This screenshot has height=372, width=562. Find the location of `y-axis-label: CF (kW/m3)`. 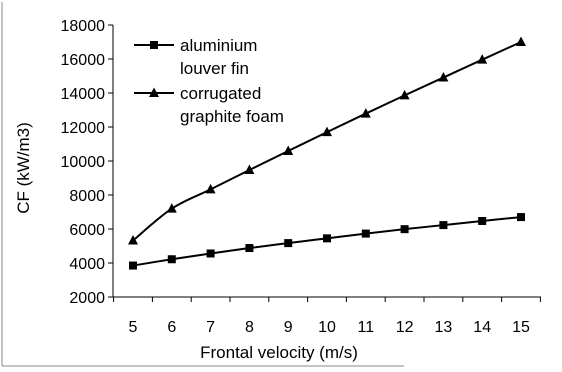

y-axis-label: CF (kW/m3) is located at coordinates (23, 168).